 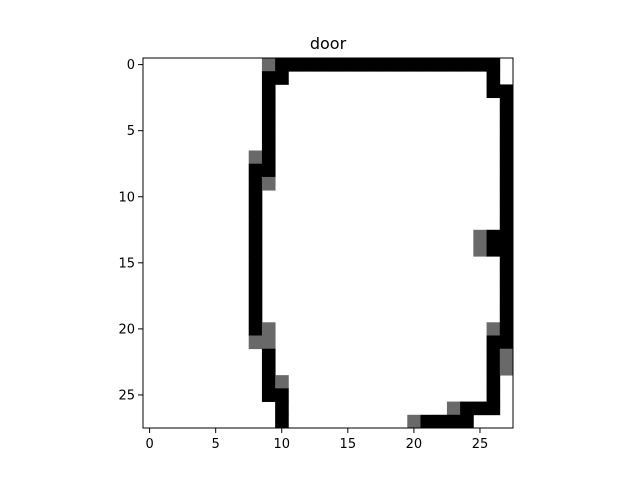 What do you see at coordinates (281, 444) in the screenshot?
I see `x-tick-label: 10` at bounding box center [281, 444].